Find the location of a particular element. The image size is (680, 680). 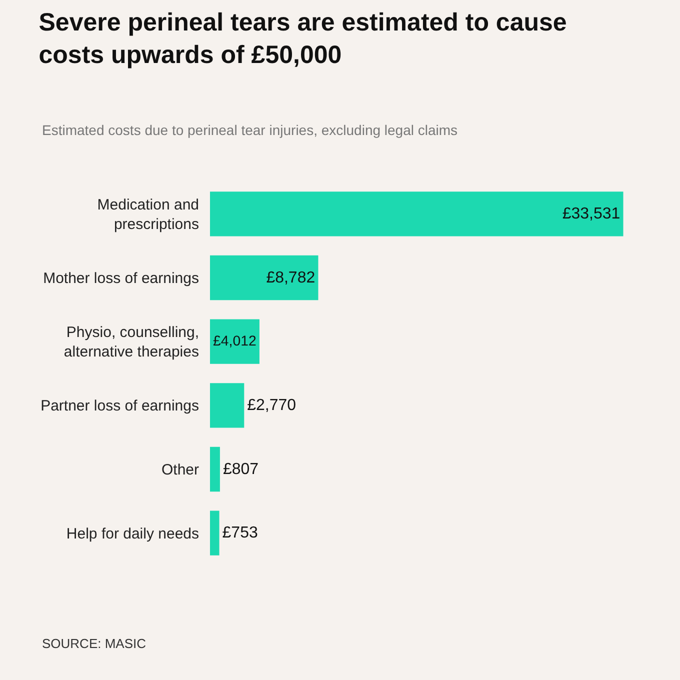

y-tick-label: Help for daily needs is located at coordinates (132, 533).